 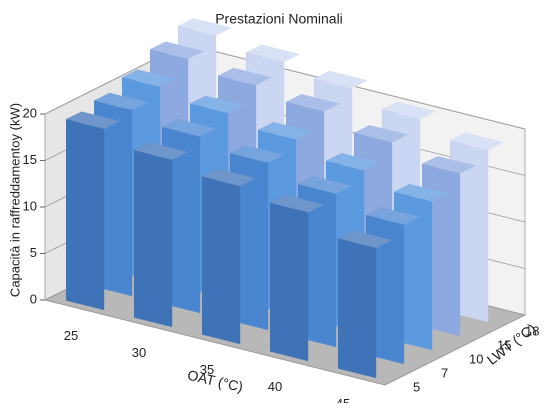 What do you see at coordinates (139, 352) in the screenshot?
I see `x-tick-label: 30` at bounding box center [139, 352].